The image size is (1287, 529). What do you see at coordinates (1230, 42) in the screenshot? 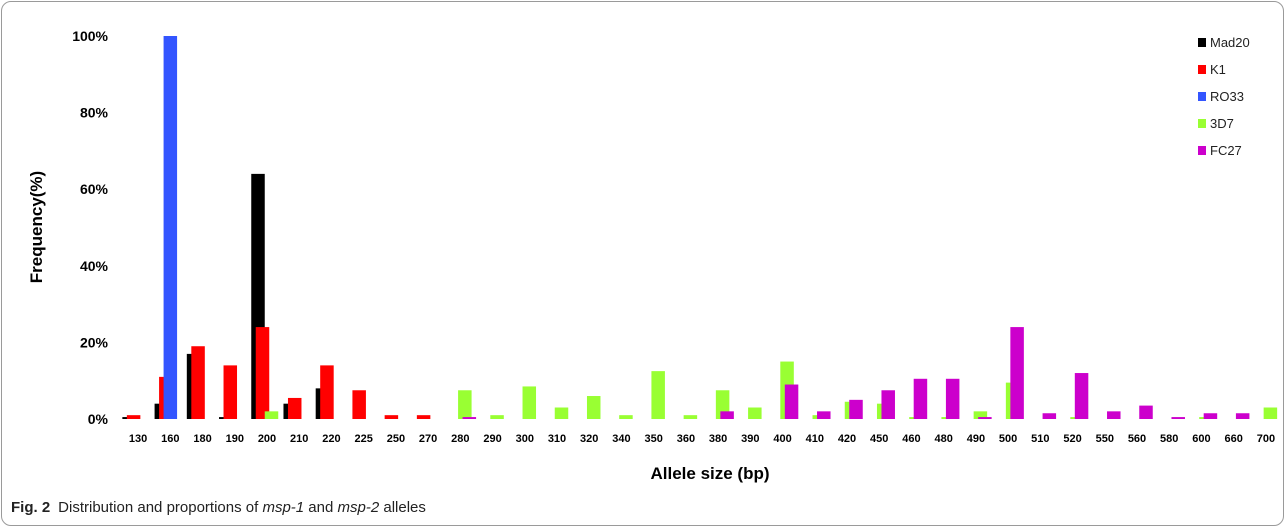
I see `legend-label-mad20: Mad20` at bounding box center [1230, 42].